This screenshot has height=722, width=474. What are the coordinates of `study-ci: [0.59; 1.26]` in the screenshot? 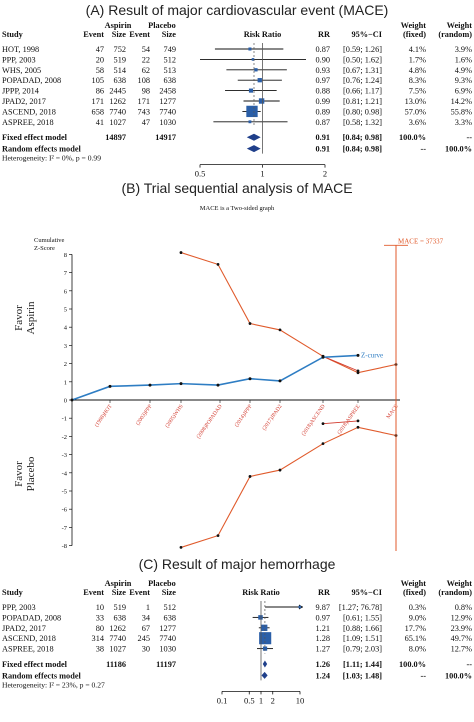 It's located at (362, 49).